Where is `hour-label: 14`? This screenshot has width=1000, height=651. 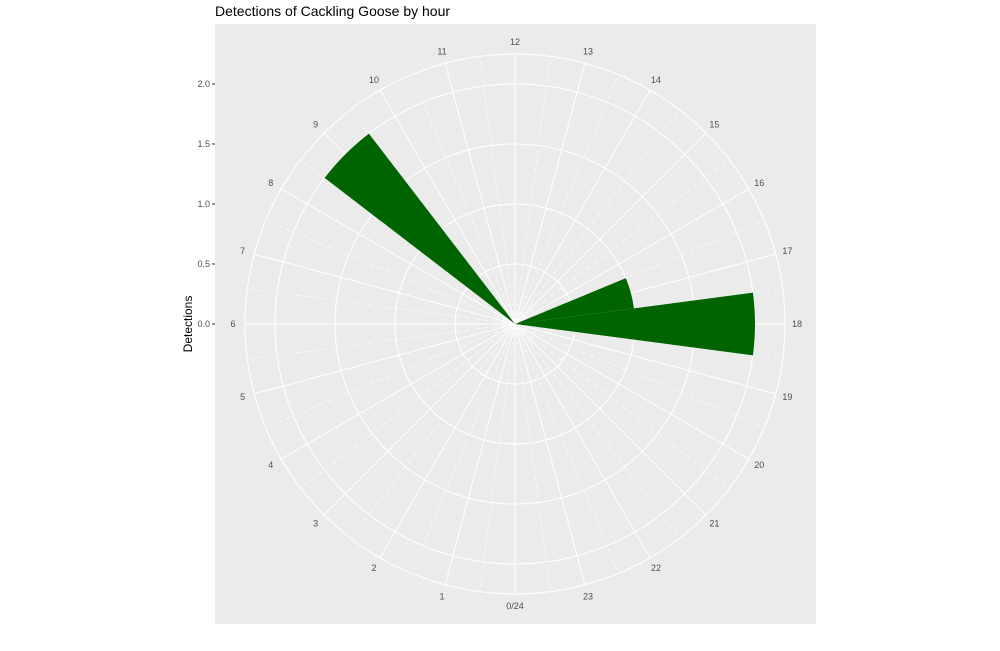
hour-label: 14 is located at coordinates (656, 80).